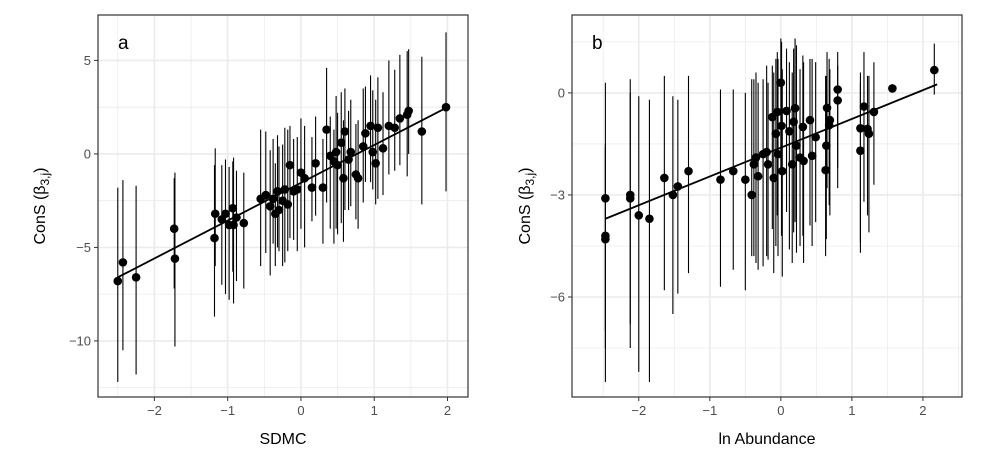  What do you see at coordinates (771, 151) in the screenshot?
I see `fit-line` at bounding box center [771, 151].